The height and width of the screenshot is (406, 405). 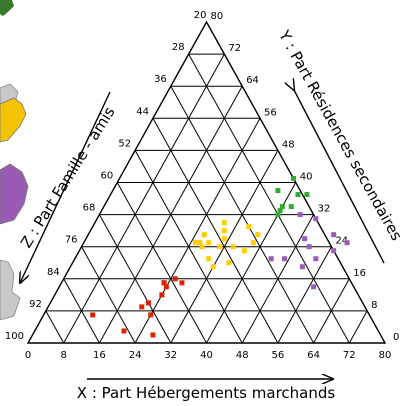 I want to click on z-tick-label: 36, so click(x=160, y=79).